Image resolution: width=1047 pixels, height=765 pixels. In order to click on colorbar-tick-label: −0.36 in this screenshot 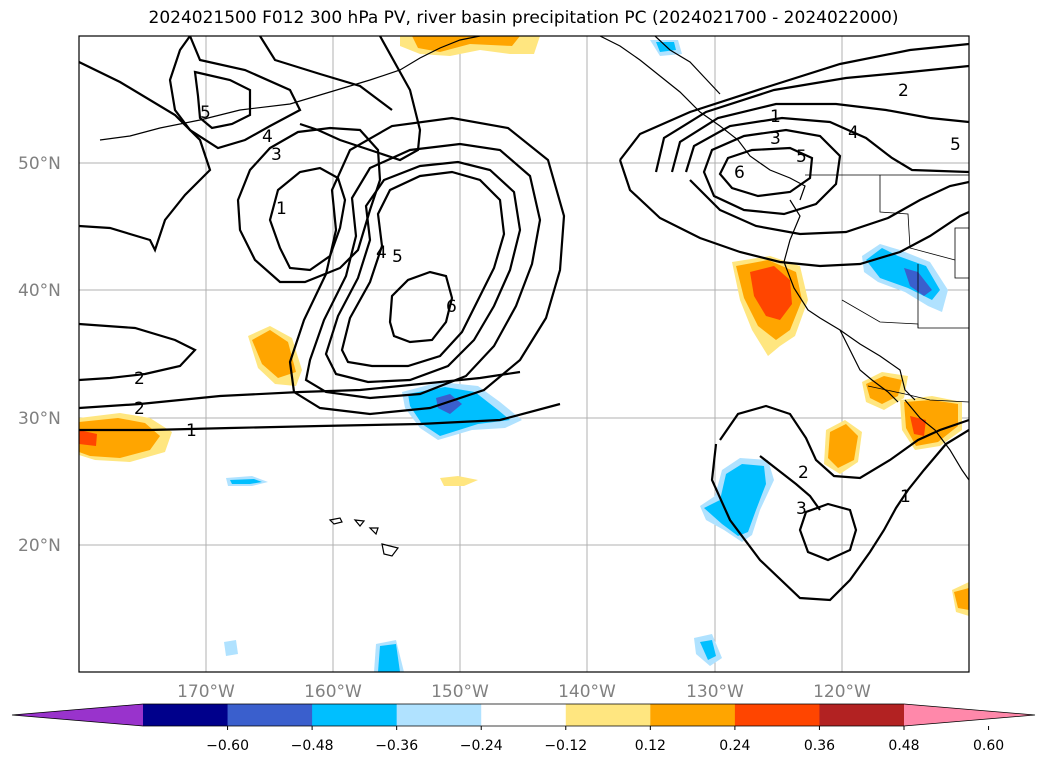, I will do `click(396, 746)`.